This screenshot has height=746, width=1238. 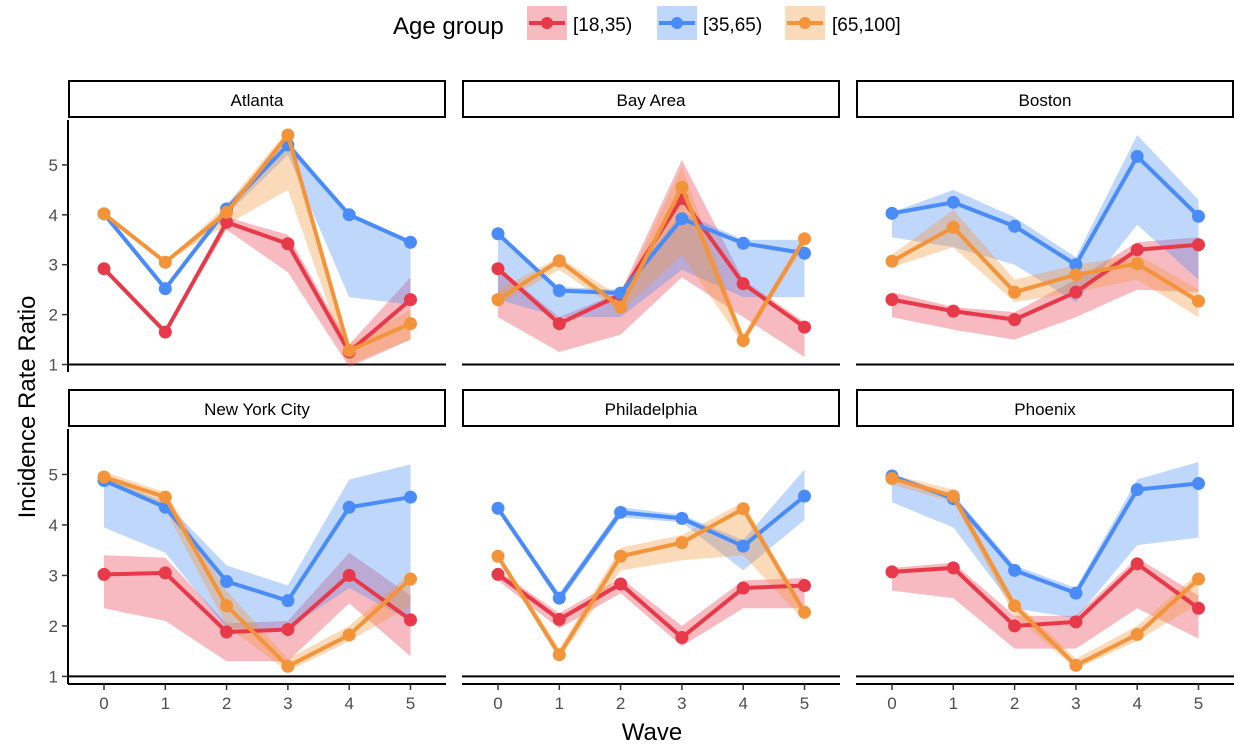 I want to click on legend-item-35-65: [35,65), so click(x=709, y=23).